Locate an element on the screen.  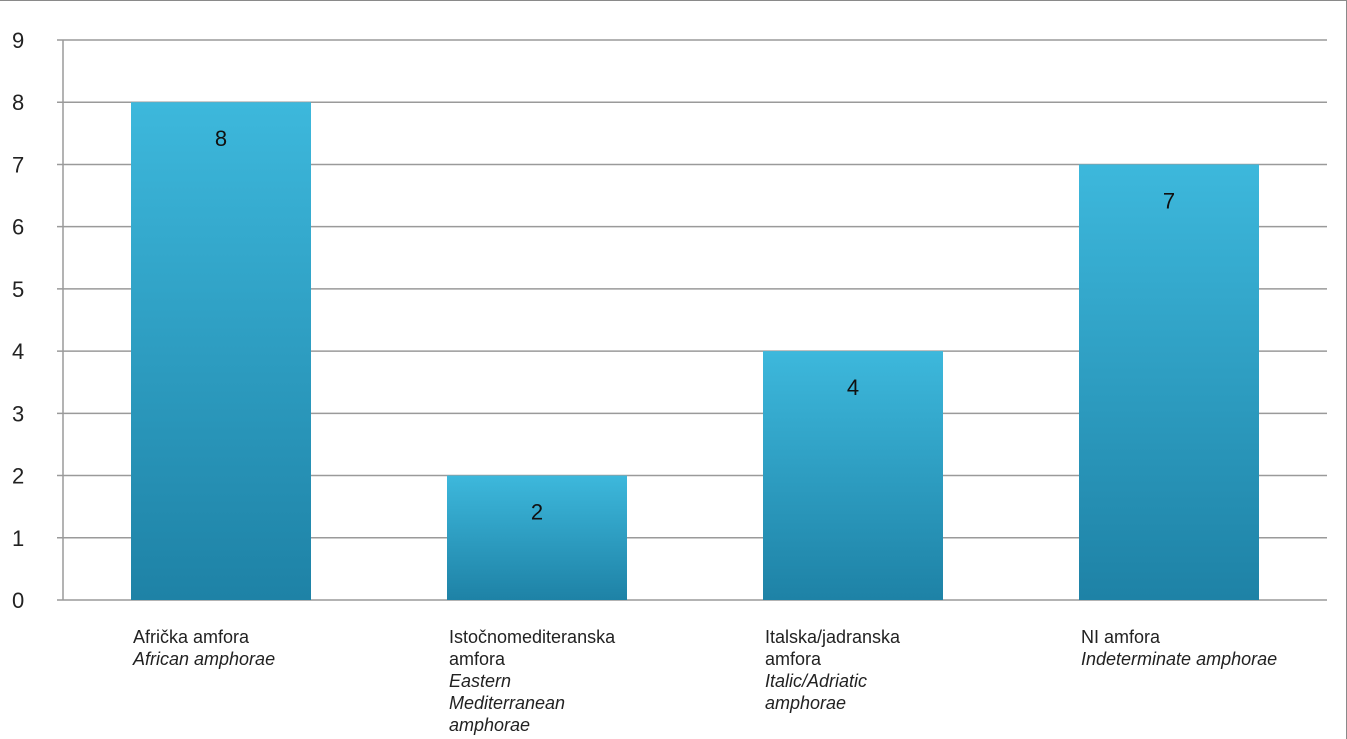
category-translation: Eastern Mediterranean amphorae is located at coordinates (507, 703).